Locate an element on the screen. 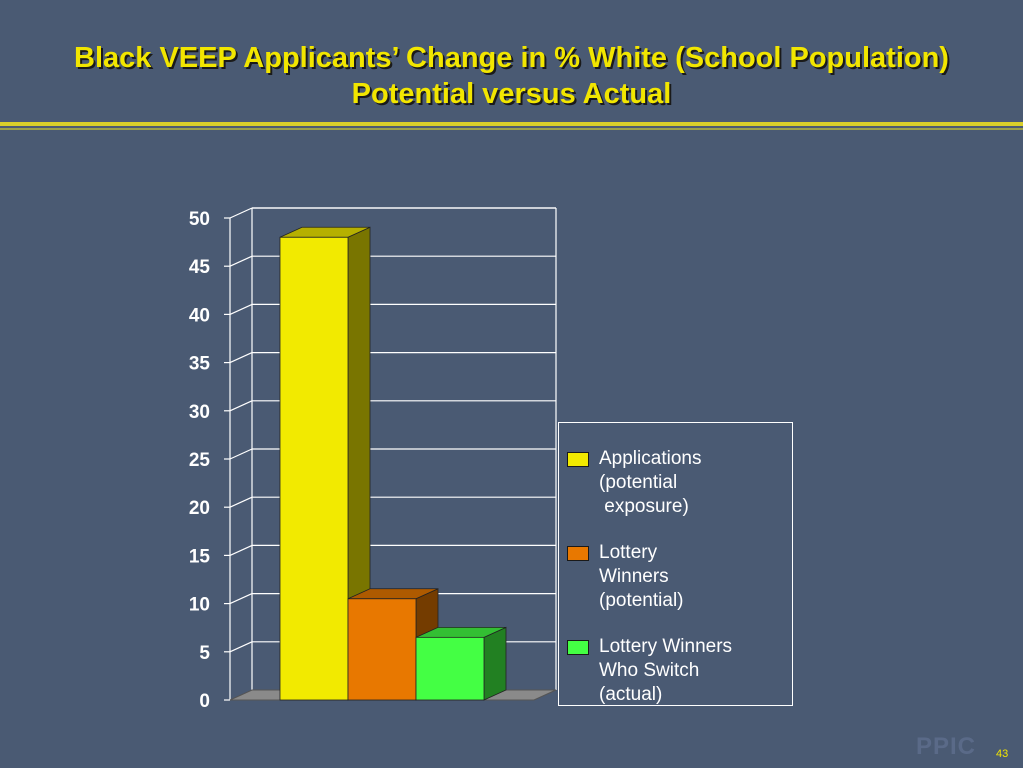 This screenshot has width=1023, height=768. bar-side is located at coordinates (495, 663).